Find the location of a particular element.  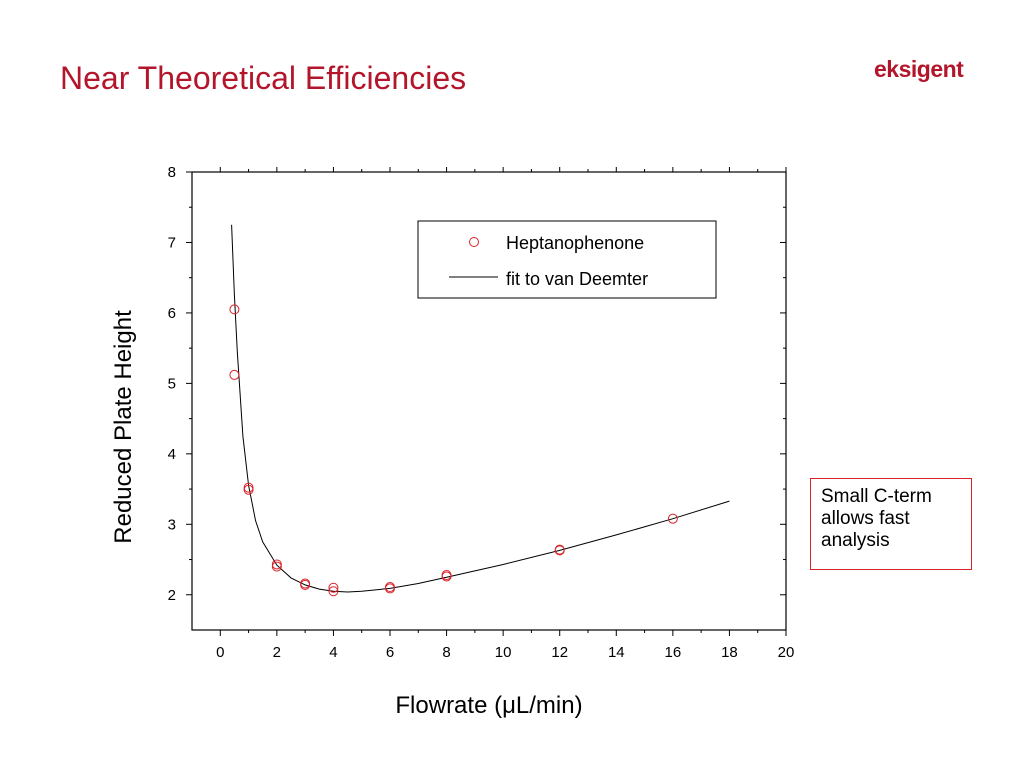

y-tick-label: 8 is located at coordinates (172, 172).